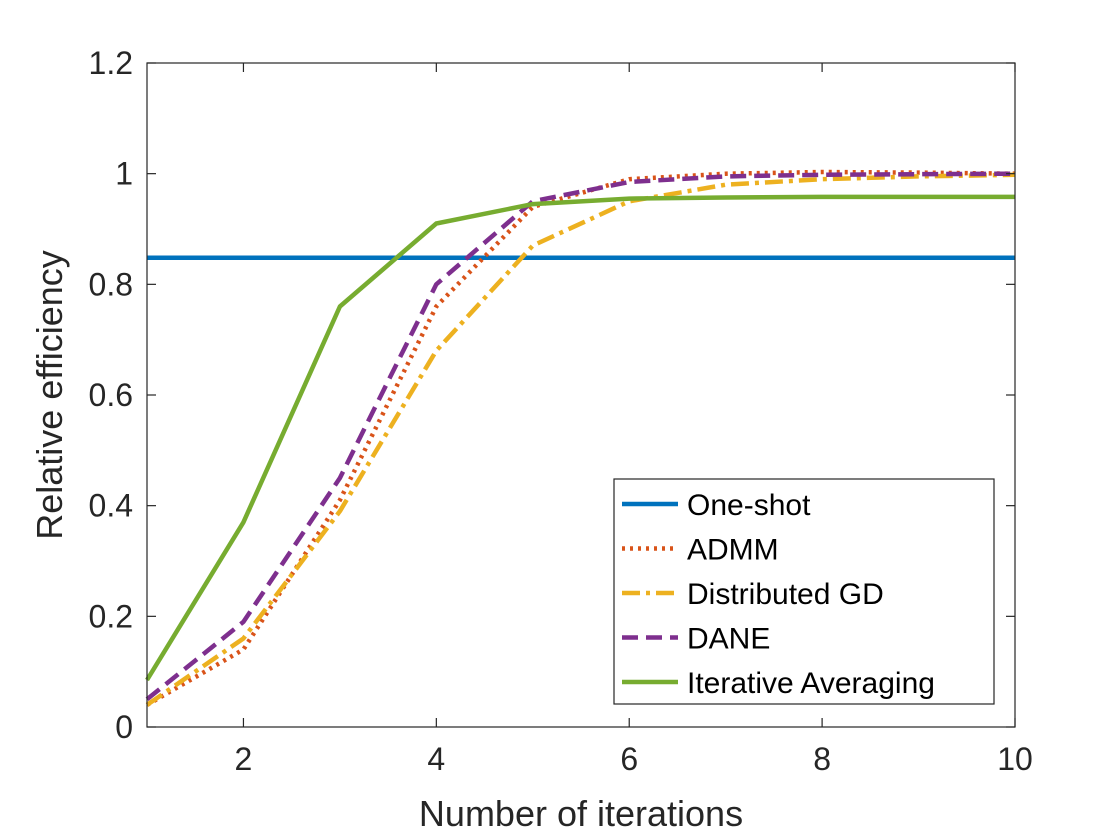 The width and height of the screenshot is (1120, 840). I want to click on legend-box, so click(804, 591).